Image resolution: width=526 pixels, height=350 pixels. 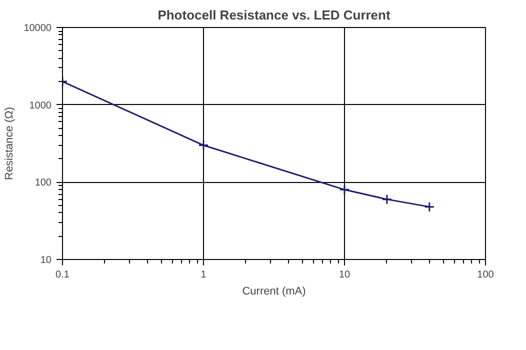 I want to click on x-tick-label: 100, so click(x=485, y=275).